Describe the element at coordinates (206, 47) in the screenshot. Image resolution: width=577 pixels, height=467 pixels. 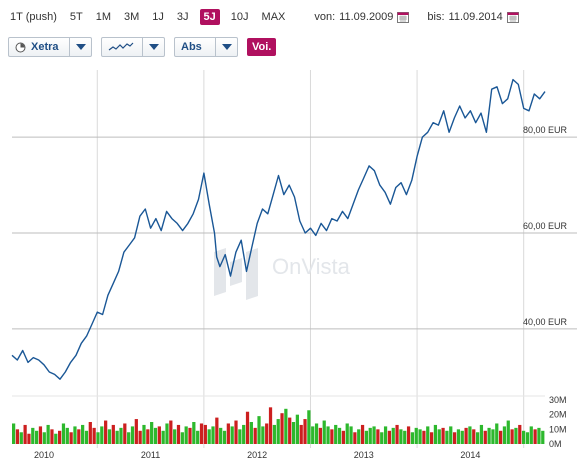
I see `scale-select: Abs` at that location.